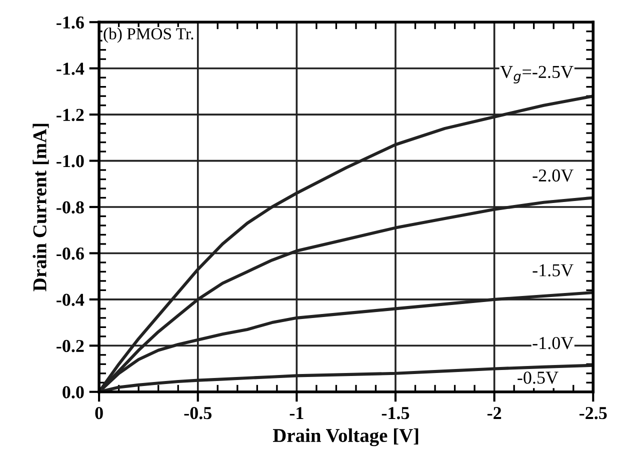 Image resolution: width=627 pixels, height=471 pixels. Describe the element at coordinates (70, 253) in the screenshot. I see `y-tick-label: -0.6` at that location.